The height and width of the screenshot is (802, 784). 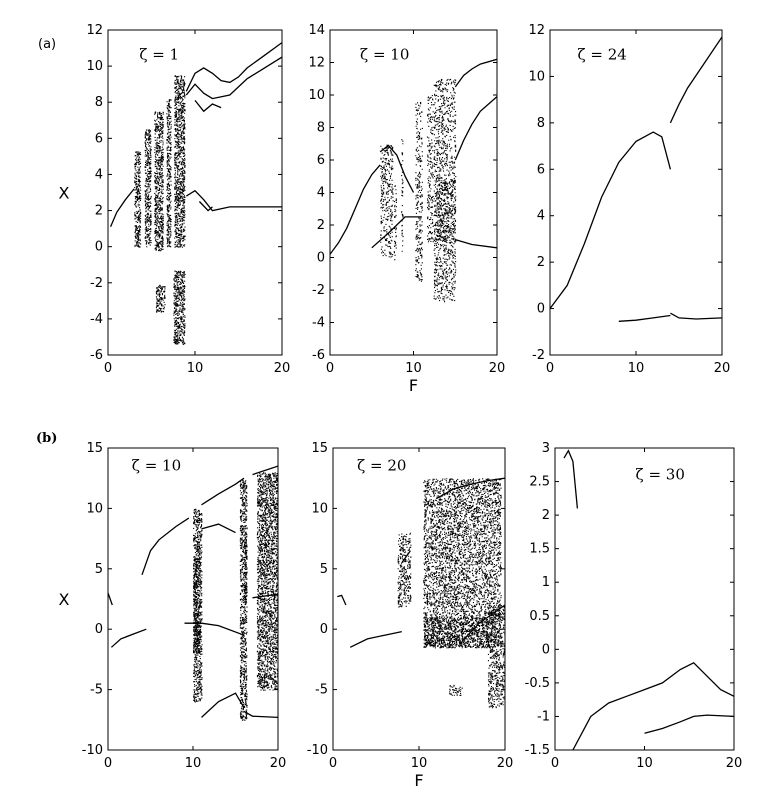 I want to click on panel-b3: -1.5 -1 -0.5 0 0.5 1 1.5 2 2.5 3 0 10 20 ζ = 30, so click(x=634, y=606).